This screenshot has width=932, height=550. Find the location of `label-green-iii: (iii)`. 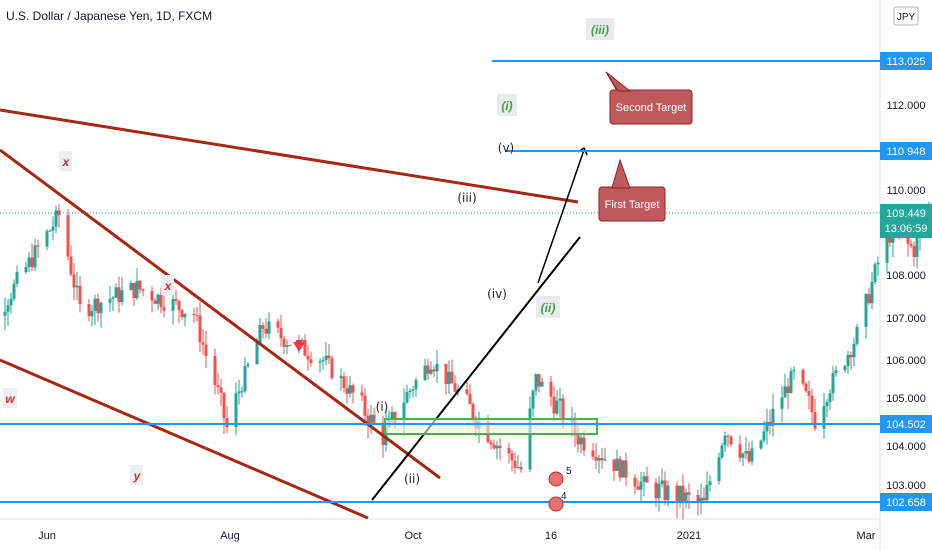

label-green-iii: (iii) is located at coordinates (600, 29).